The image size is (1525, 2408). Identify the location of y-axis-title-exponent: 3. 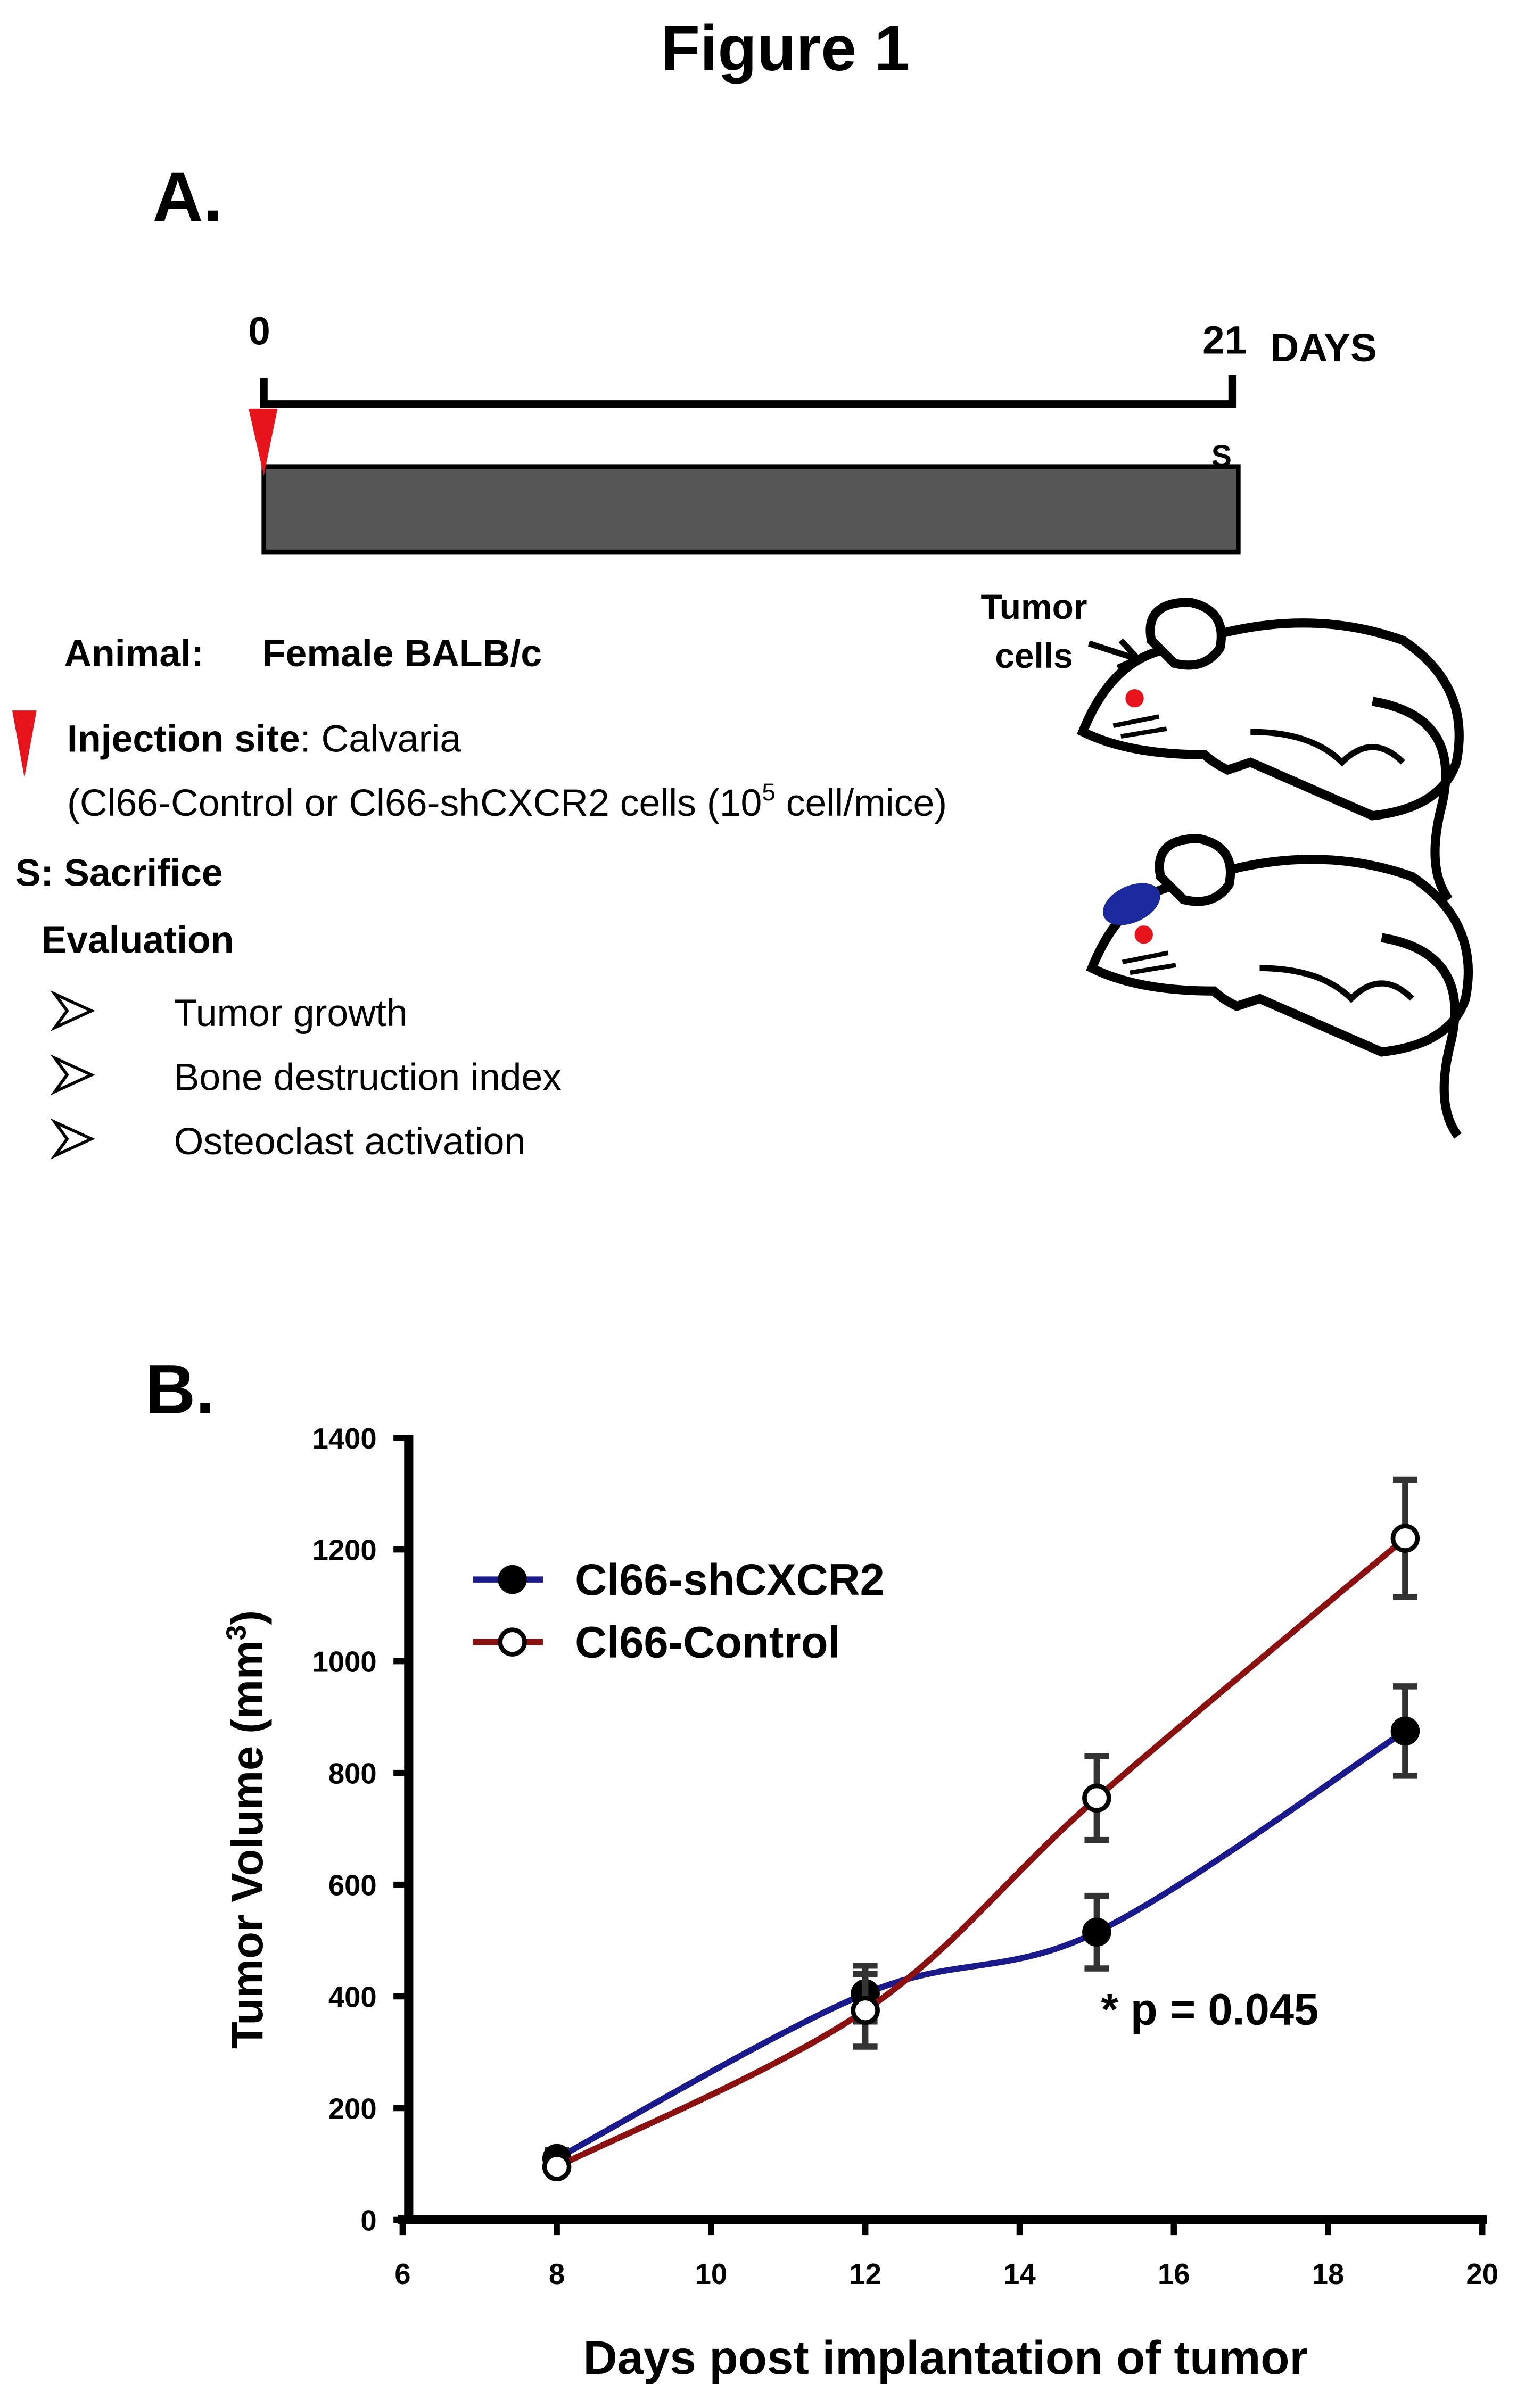
(235, 1633).